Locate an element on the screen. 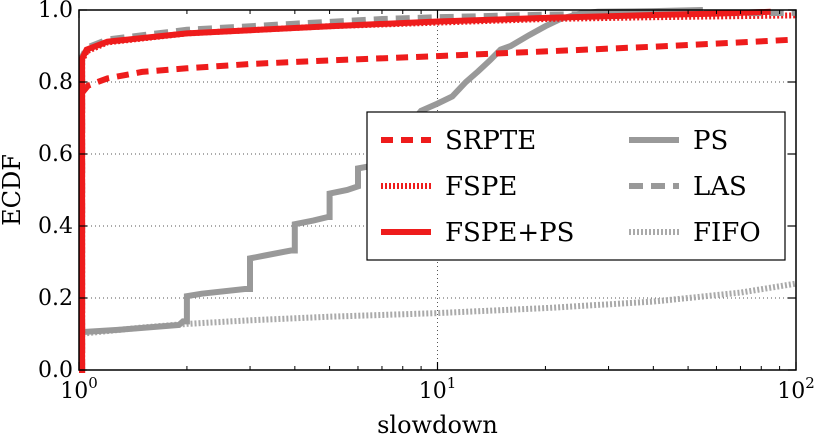  legend-label: FIFO is located at coordinates (727, 233).